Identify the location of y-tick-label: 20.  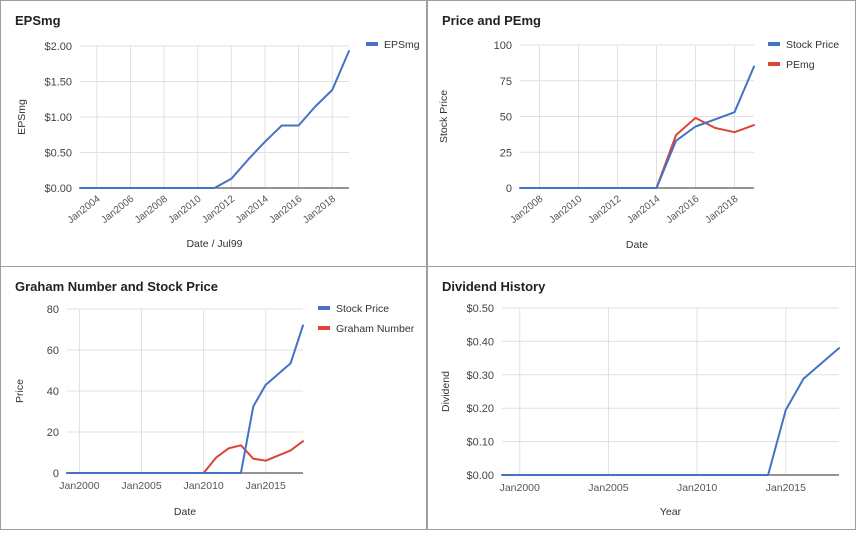
(53, 433).